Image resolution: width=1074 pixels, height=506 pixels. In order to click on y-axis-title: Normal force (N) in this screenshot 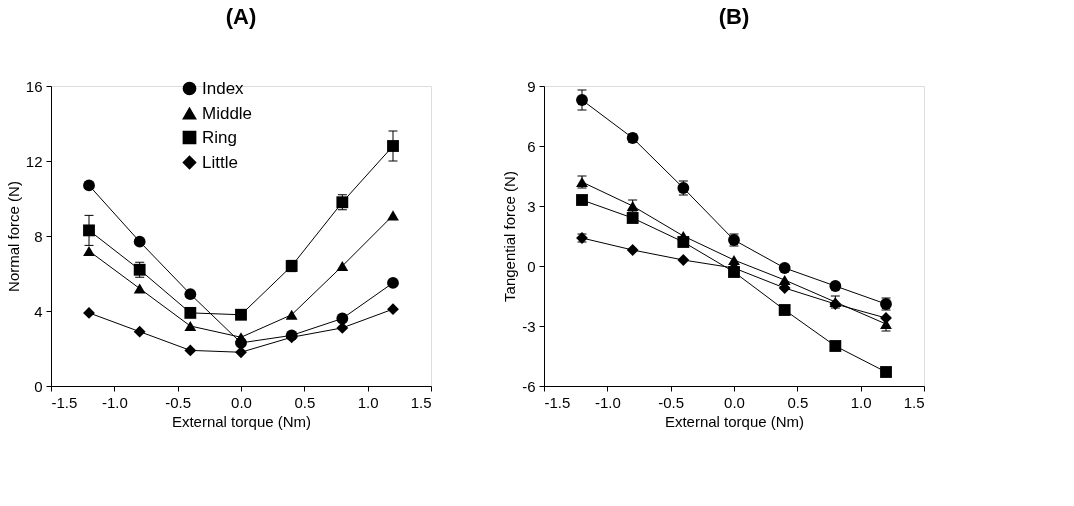, I will do `click(13, 236)`.